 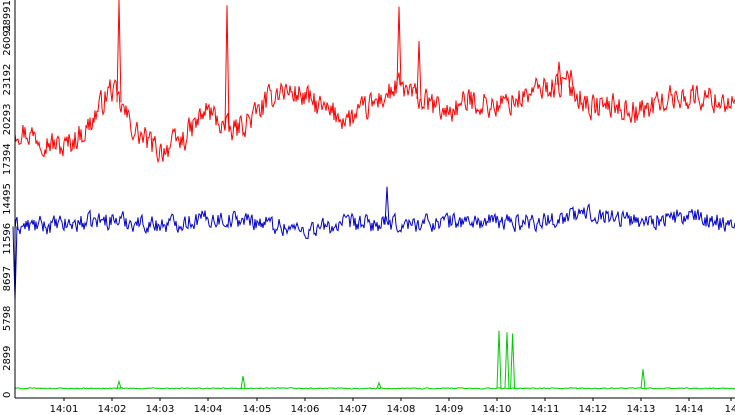 I want to click on x-tick-label: 14:09, so click(x=449, y=409).